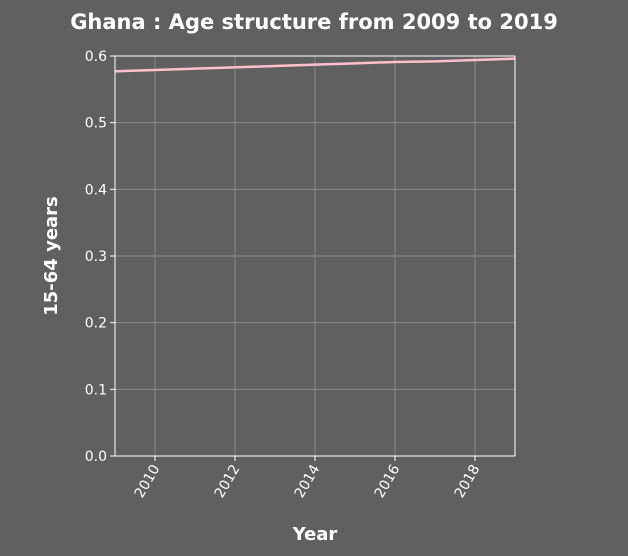 The width and height of the screenshot is (628, 556). I want to click on y-tick-label: 0.5, so click(96, 124).